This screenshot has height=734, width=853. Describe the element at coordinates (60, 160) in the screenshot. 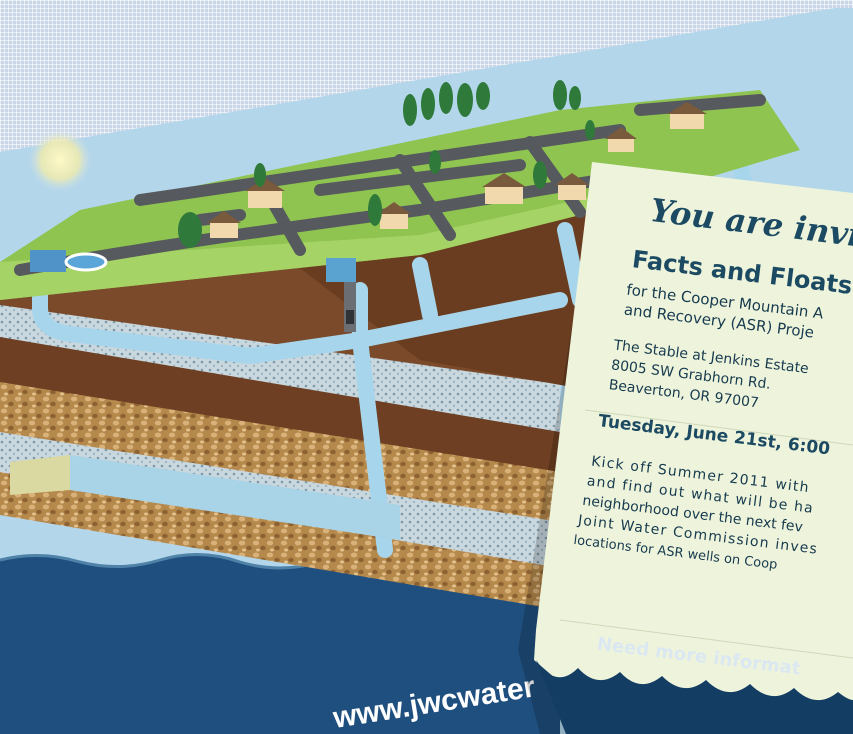

I see `sun-icon` at that location.